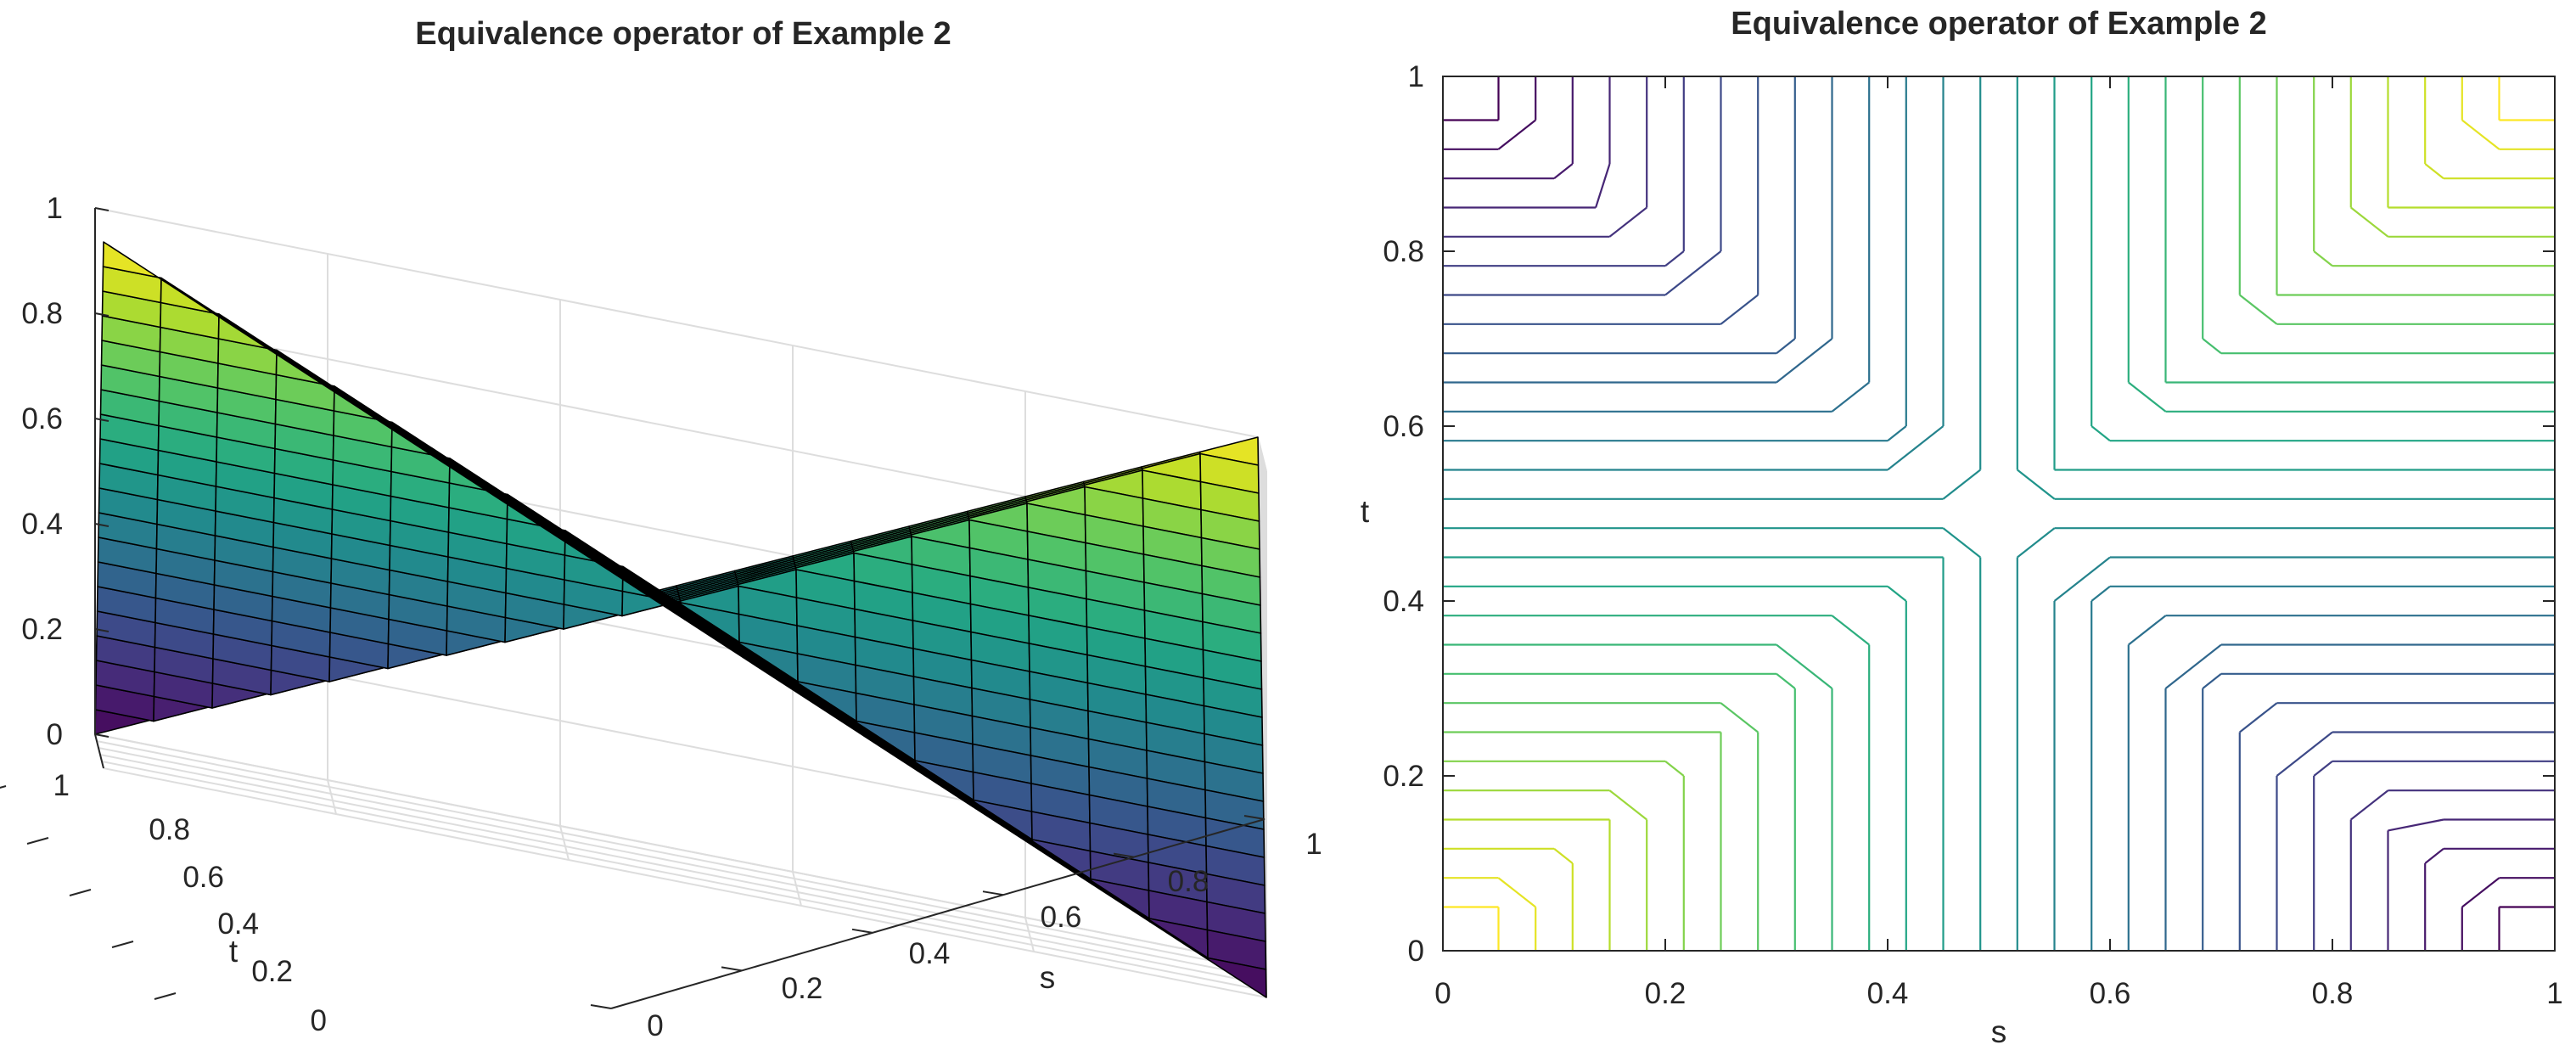  What do you see at coordinates (1061, 917) in the screenshot?
I see `surface-s-tick-label: 0.6` at bounding box center [1061, 917].